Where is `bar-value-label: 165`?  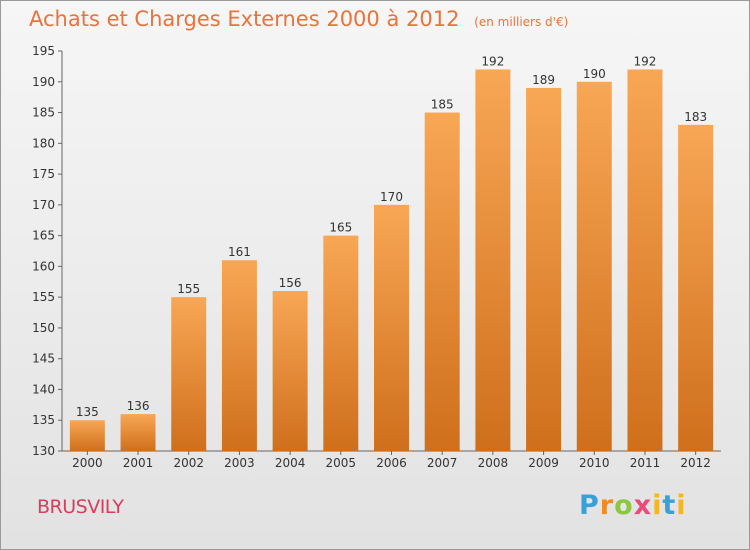 bar-value-label: 165 is located at coordinates (340, 228).